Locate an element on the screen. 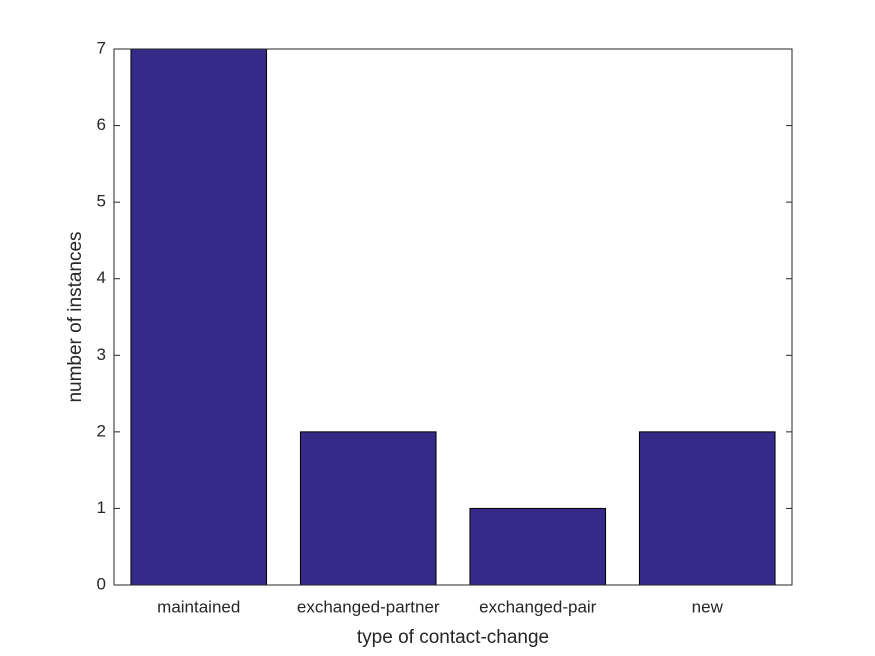 The height and width of the screenshot is (656, 875). y-tick-label: 3 is located at coordinates (101, 354).